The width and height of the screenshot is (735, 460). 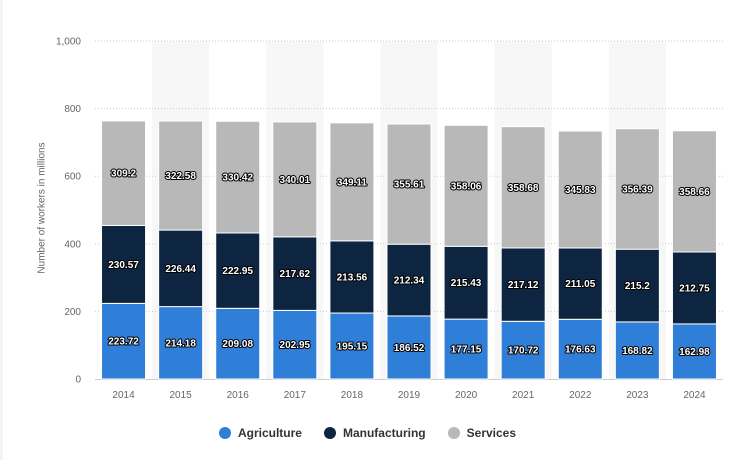 I want to click on bar-manufacturing-2016, so click(x=238, y=270).